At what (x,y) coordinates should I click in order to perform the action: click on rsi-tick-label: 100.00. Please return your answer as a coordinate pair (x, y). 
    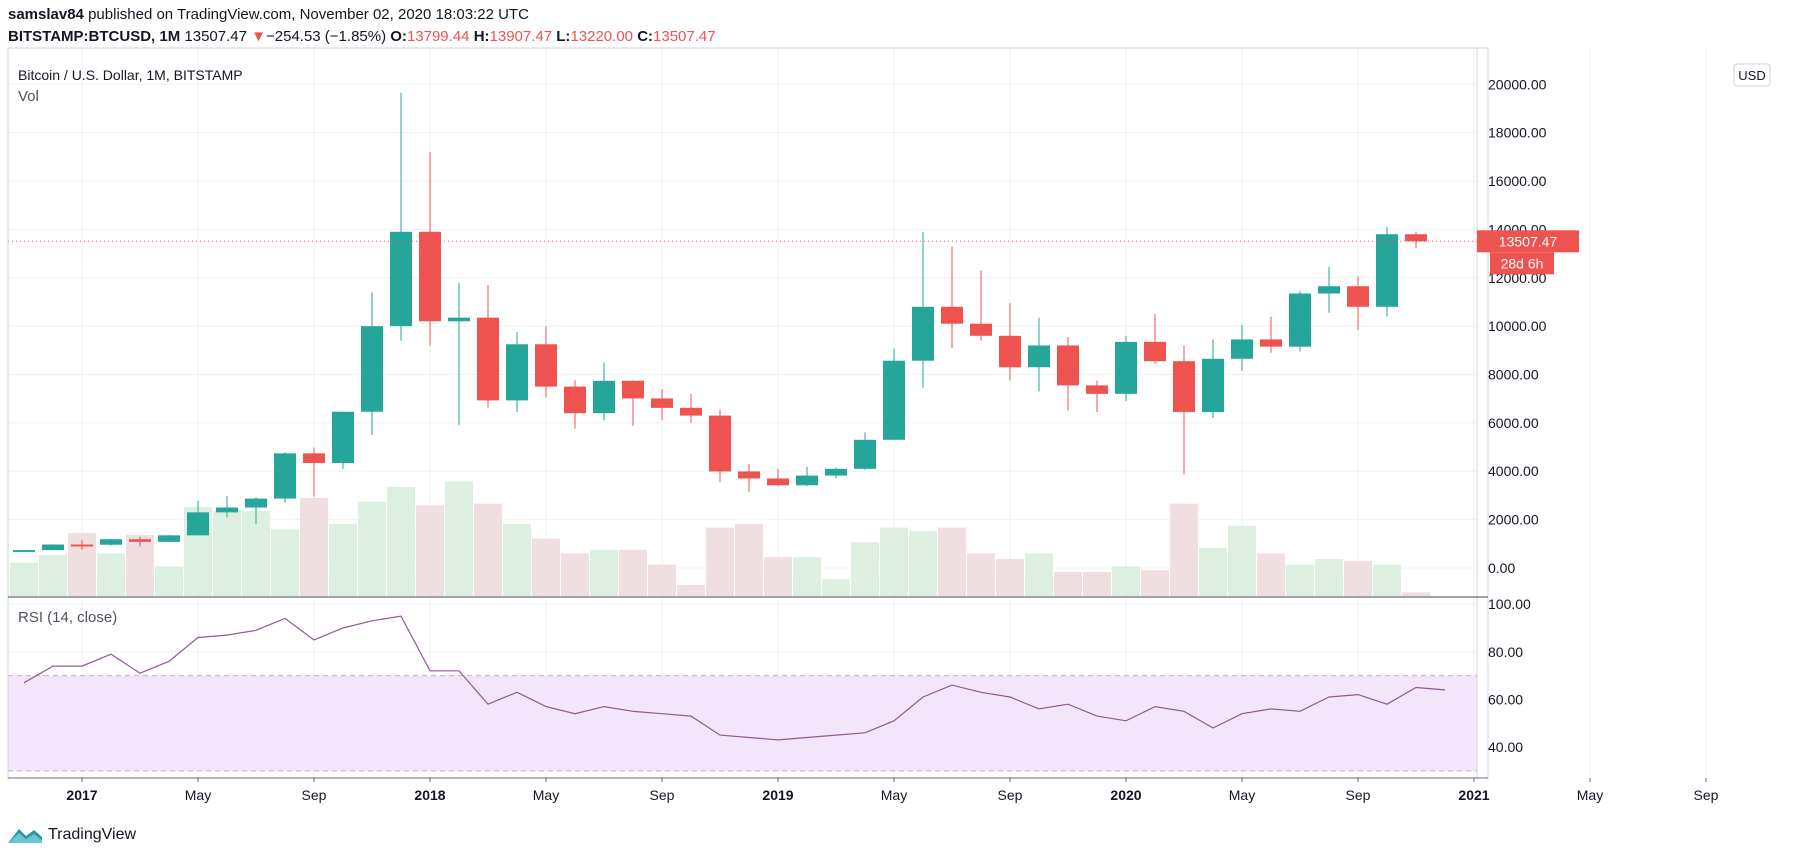
    Looking at the image, I should click on (1509, 604).